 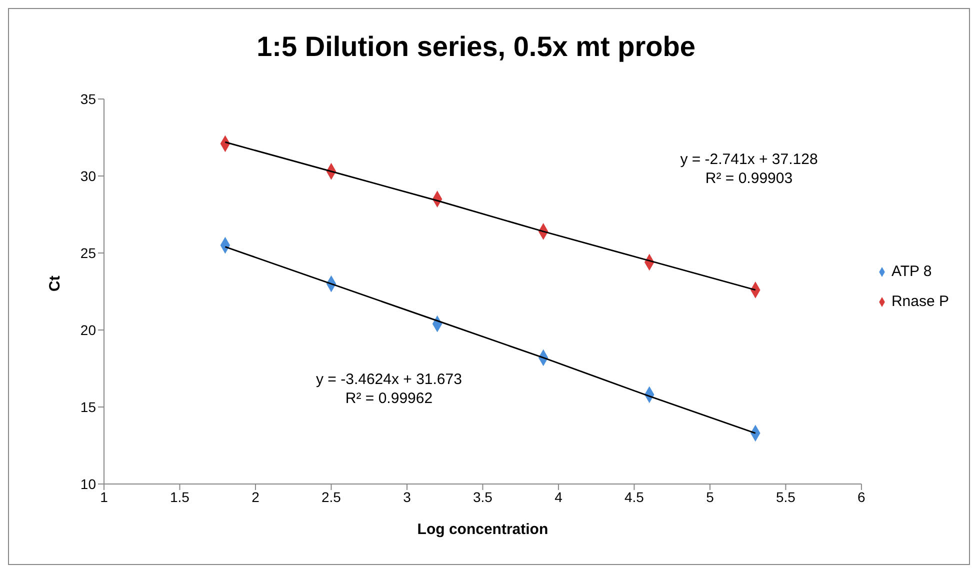 What do you see at coordinates (911, 271) in the screenshot?
I see `legend-label: ATP 8` at bounding box center [911, 271].